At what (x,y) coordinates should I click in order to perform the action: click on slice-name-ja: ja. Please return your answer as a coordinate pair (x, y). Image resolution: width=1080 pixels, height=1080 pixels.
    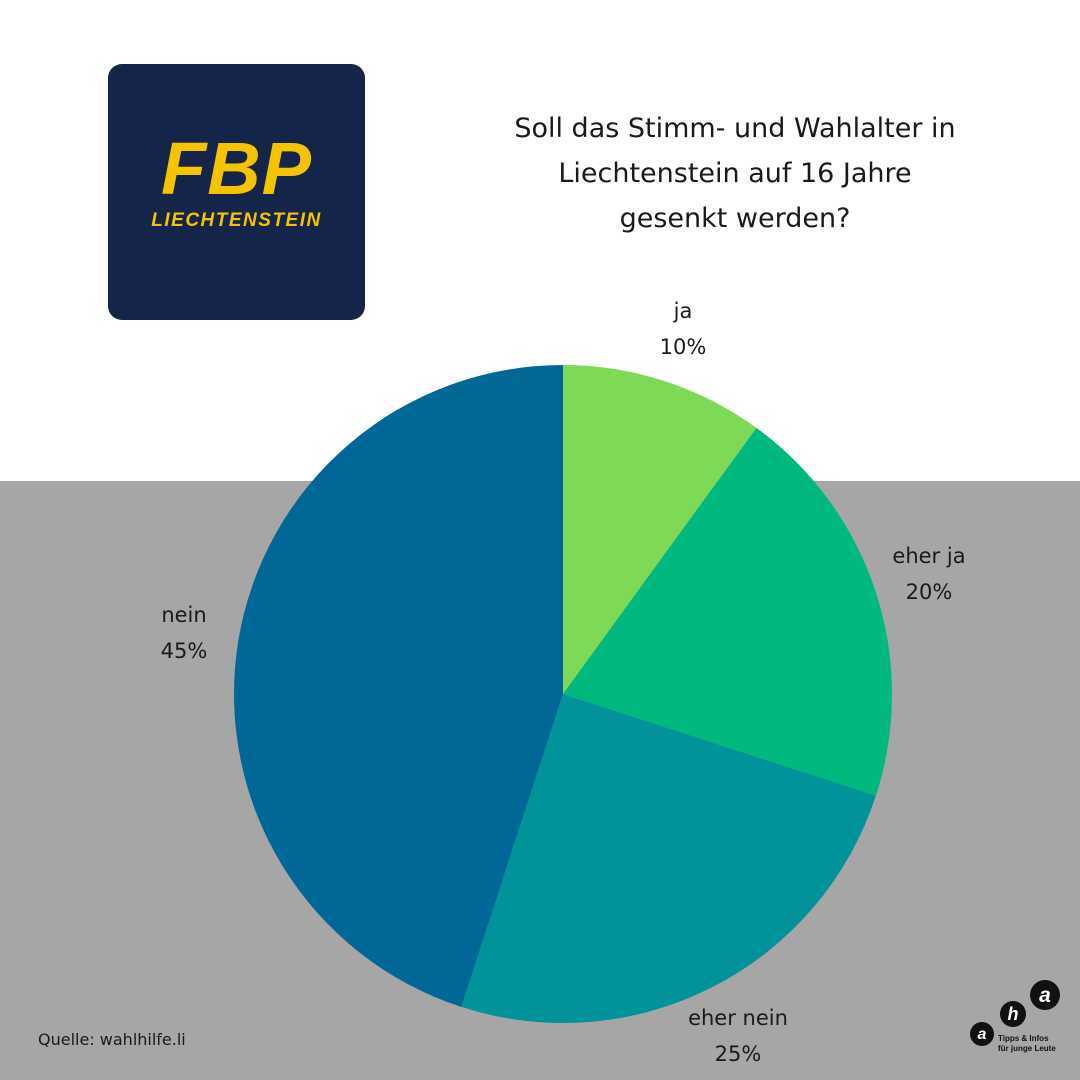
    Looking at the image, I should click on (683, 311).